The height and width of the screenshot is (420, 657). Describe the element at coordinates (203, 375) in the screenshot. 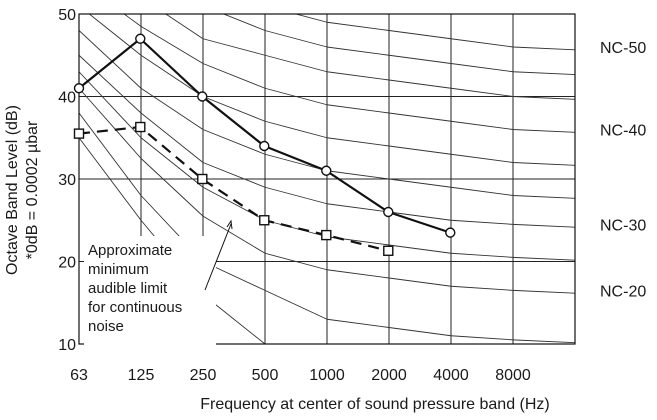

I see `x-tick-label: 250` at that location.